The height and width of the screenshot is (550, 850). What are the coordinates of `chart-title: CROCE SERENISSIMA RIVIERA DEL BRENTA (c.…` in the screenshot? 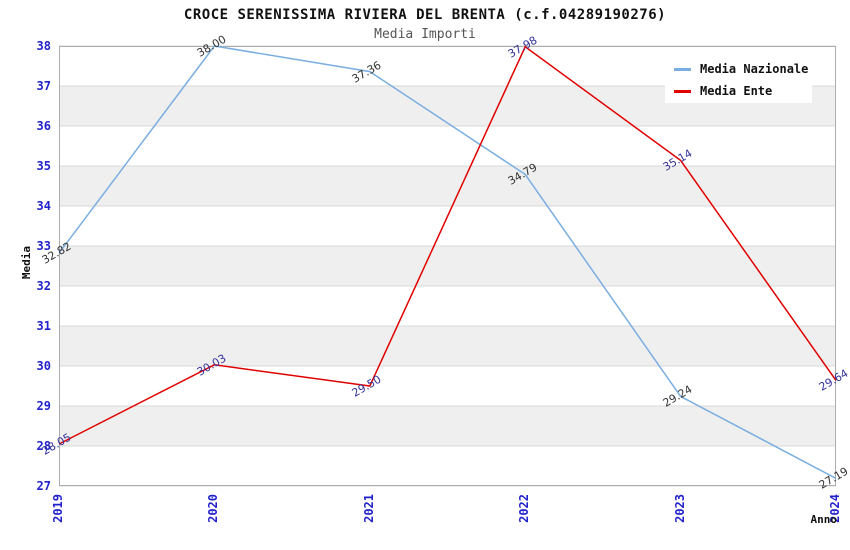 It's located at (425, 15).